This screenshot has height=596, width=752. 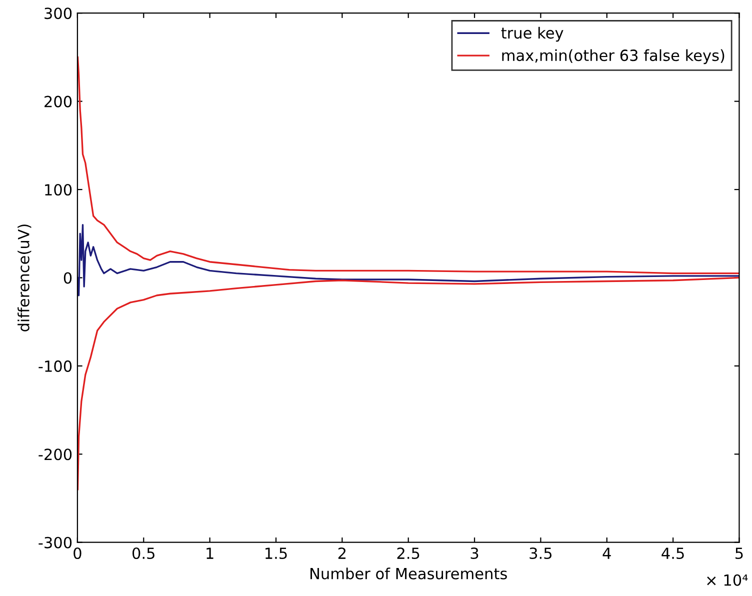 What do you see at coordinates (606, 553) in the screenshot?
I see `x-tick-label: 4` at bounding box center [606, 553].